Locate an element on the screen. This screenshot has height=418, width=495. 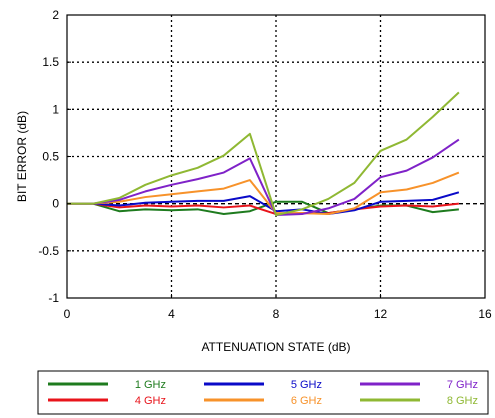
legend-label: 8 GHz is located at coordinates (462, 401).